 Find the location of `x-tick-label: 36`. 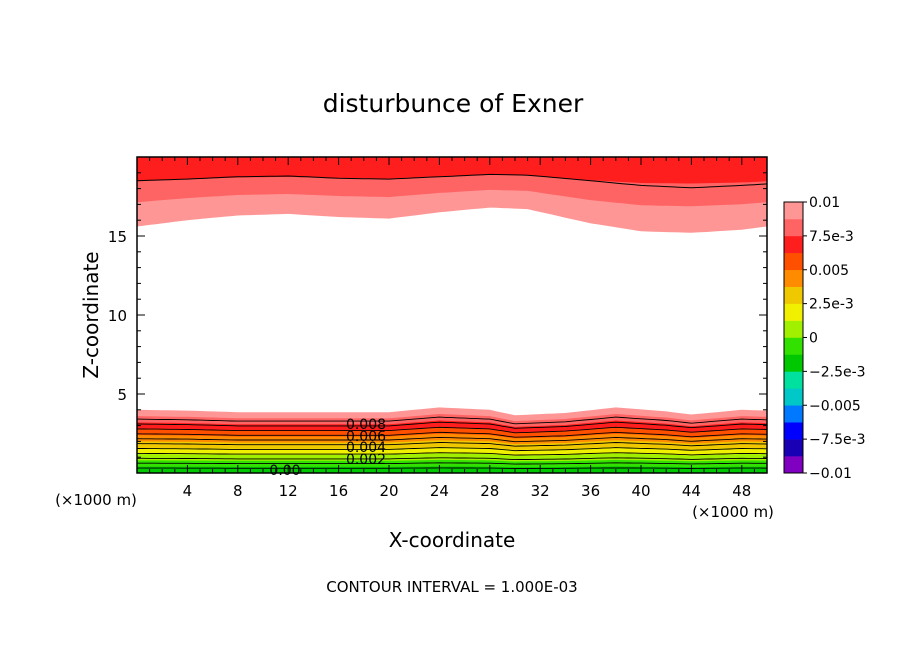

x-tick-label: 36 is located at coordinates (590, 491).